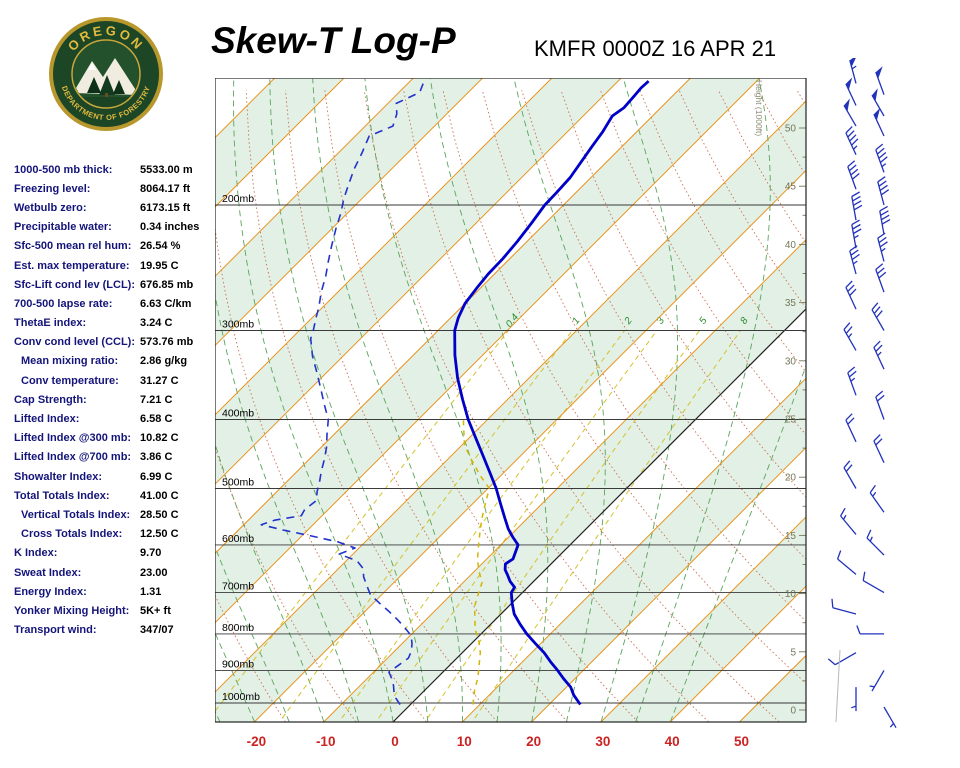 This screenshot has width=960, height=768. Describe the element at coordinates (576, 320) in the screenshot. I see `mixing-ratio-label: 1` at that location.